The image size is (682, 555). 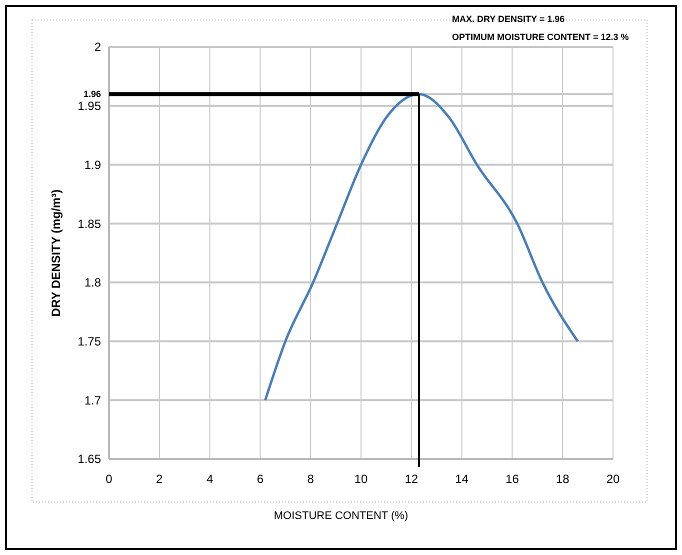 I want to click on y-tick-label: 1.85, so click(x=90, y=223).